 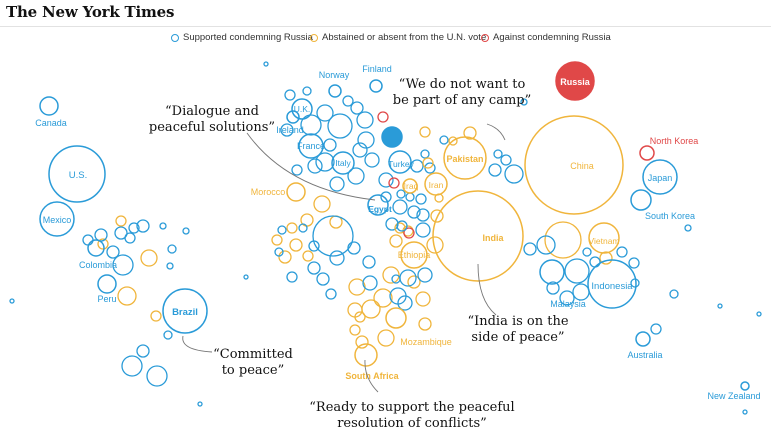 I want to click on country-bubble-australia, so click(x=643, y=339).